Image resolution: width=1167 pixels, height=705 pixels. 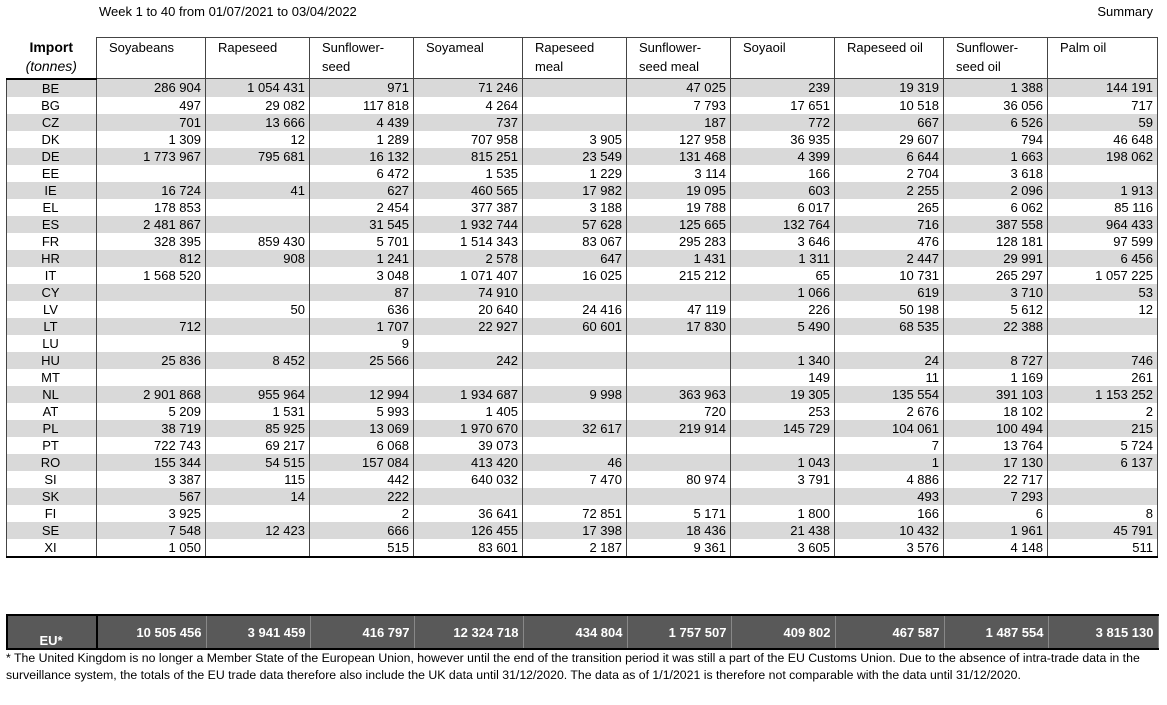 I want to click on table-row: LU 9, so click(x=582, y=343).